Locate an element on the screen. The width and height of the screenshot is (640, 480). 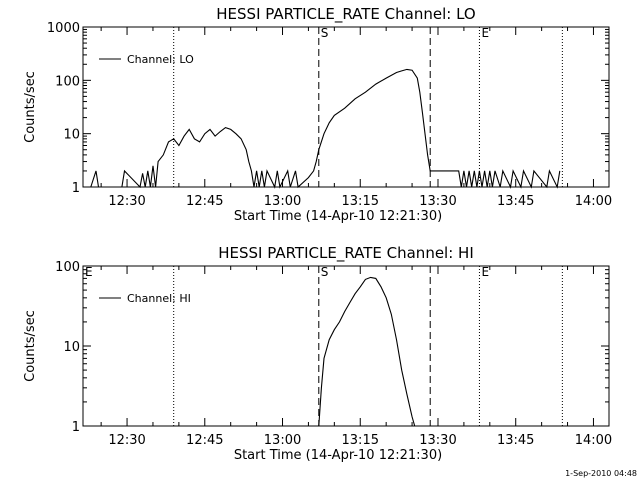
timestamp-label: 1-Sep-2010 04:48 is located at coordinates (601, 473).